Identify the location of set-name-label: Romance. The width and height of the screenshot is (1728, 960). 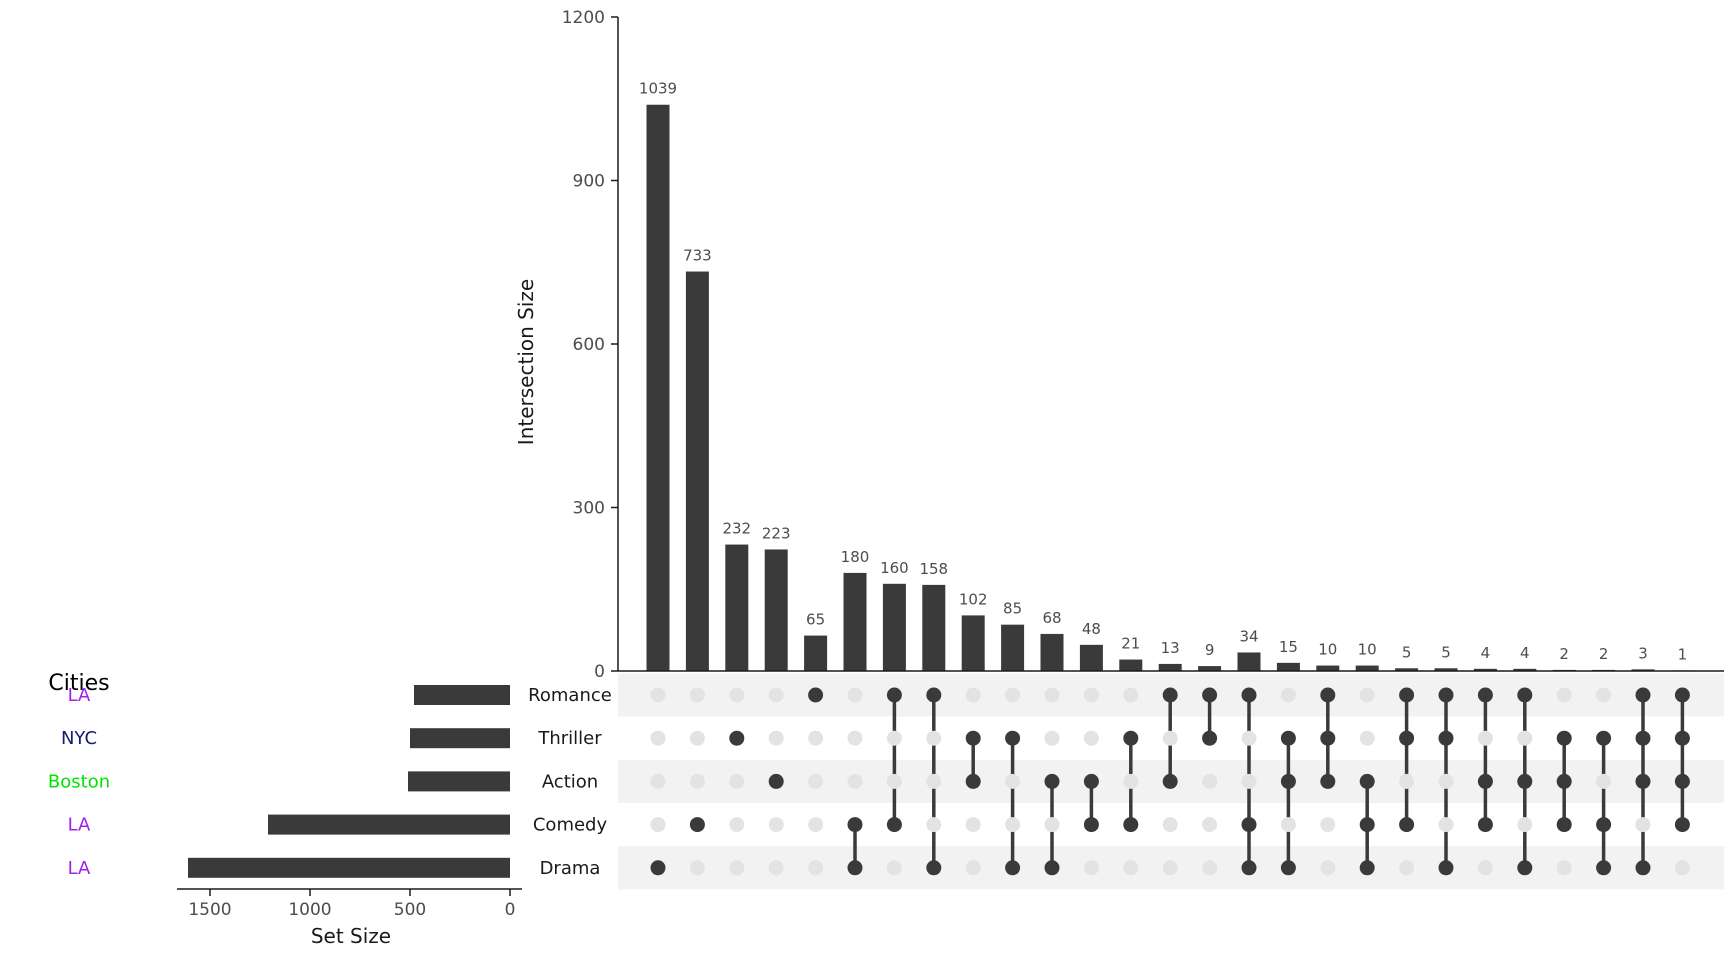
(570, 695).